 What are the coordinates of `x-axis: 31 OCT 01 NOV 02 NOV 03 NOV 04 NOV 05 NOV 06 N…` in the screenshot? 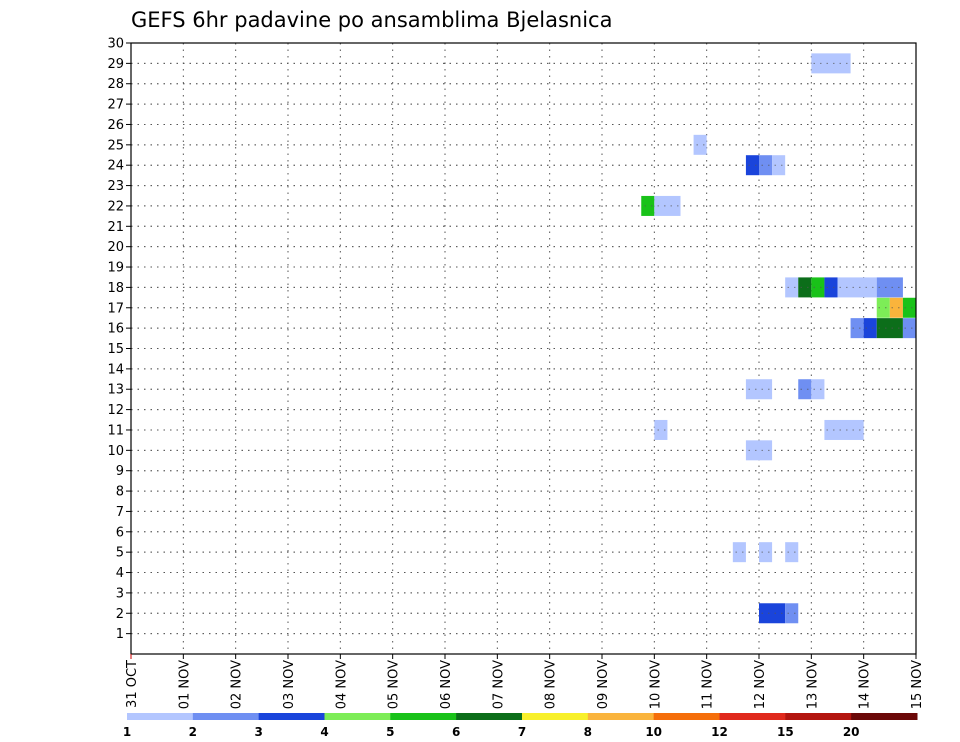 It's located at (525, 681).